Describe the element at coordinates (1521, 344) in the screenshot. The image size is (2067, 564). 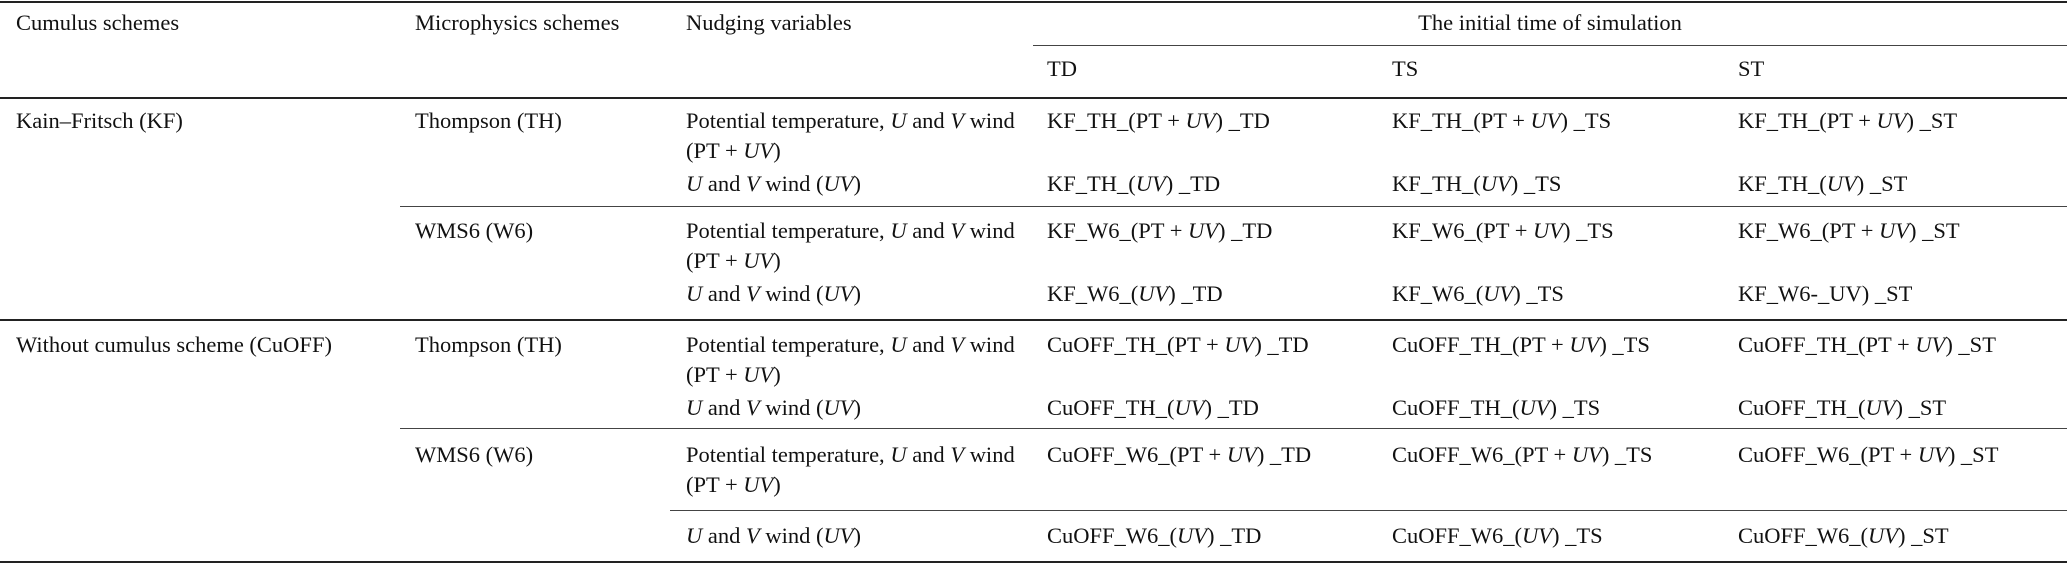
I see `run-cuoff-th-ptuv-ts: CuOFF_TH_(PT + UV) _TS` at that location.